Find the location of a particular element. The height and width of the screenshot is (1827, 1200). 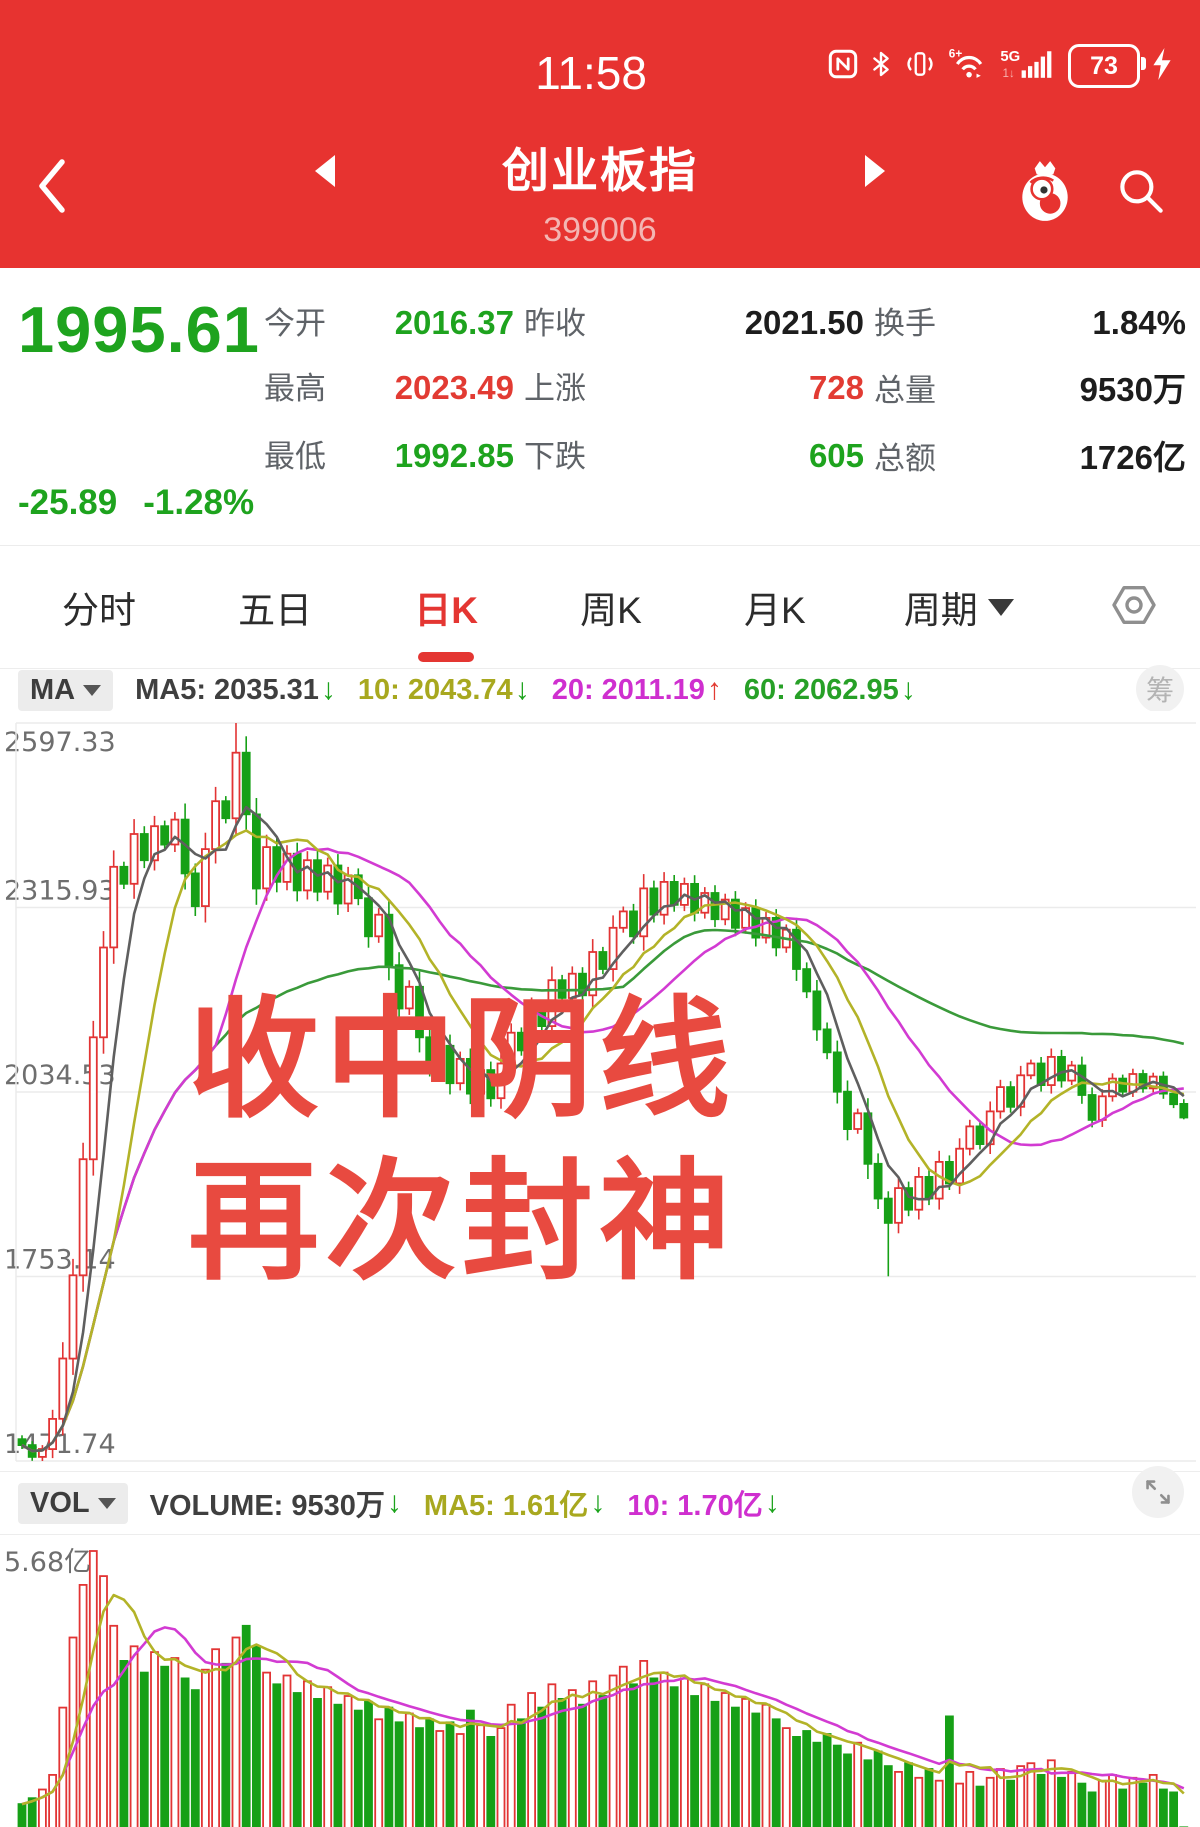

back-button is located at coordinates (52, 188).